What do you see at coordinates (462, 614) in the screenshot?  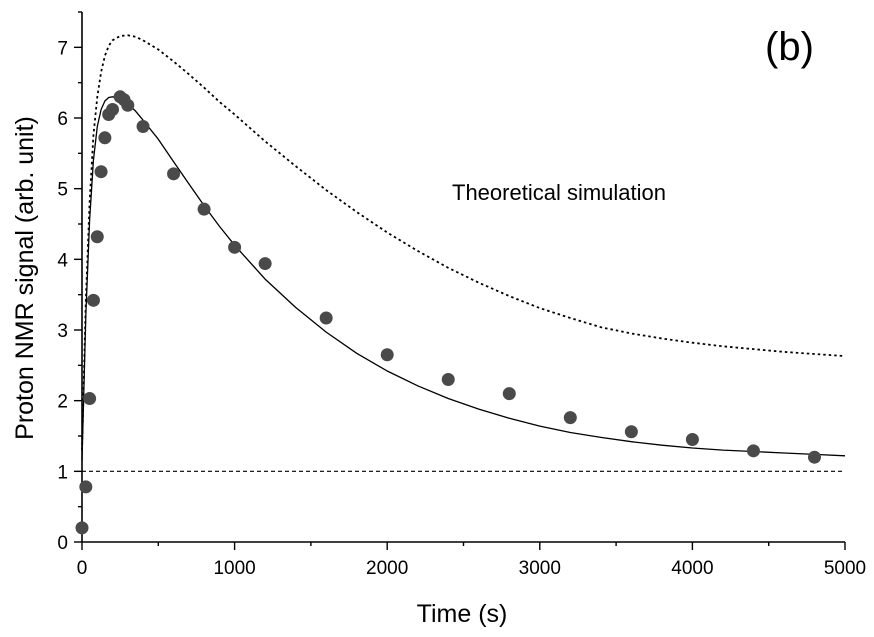 I see `x-axis-title: Time (s)` at bounding box center [462, 614].